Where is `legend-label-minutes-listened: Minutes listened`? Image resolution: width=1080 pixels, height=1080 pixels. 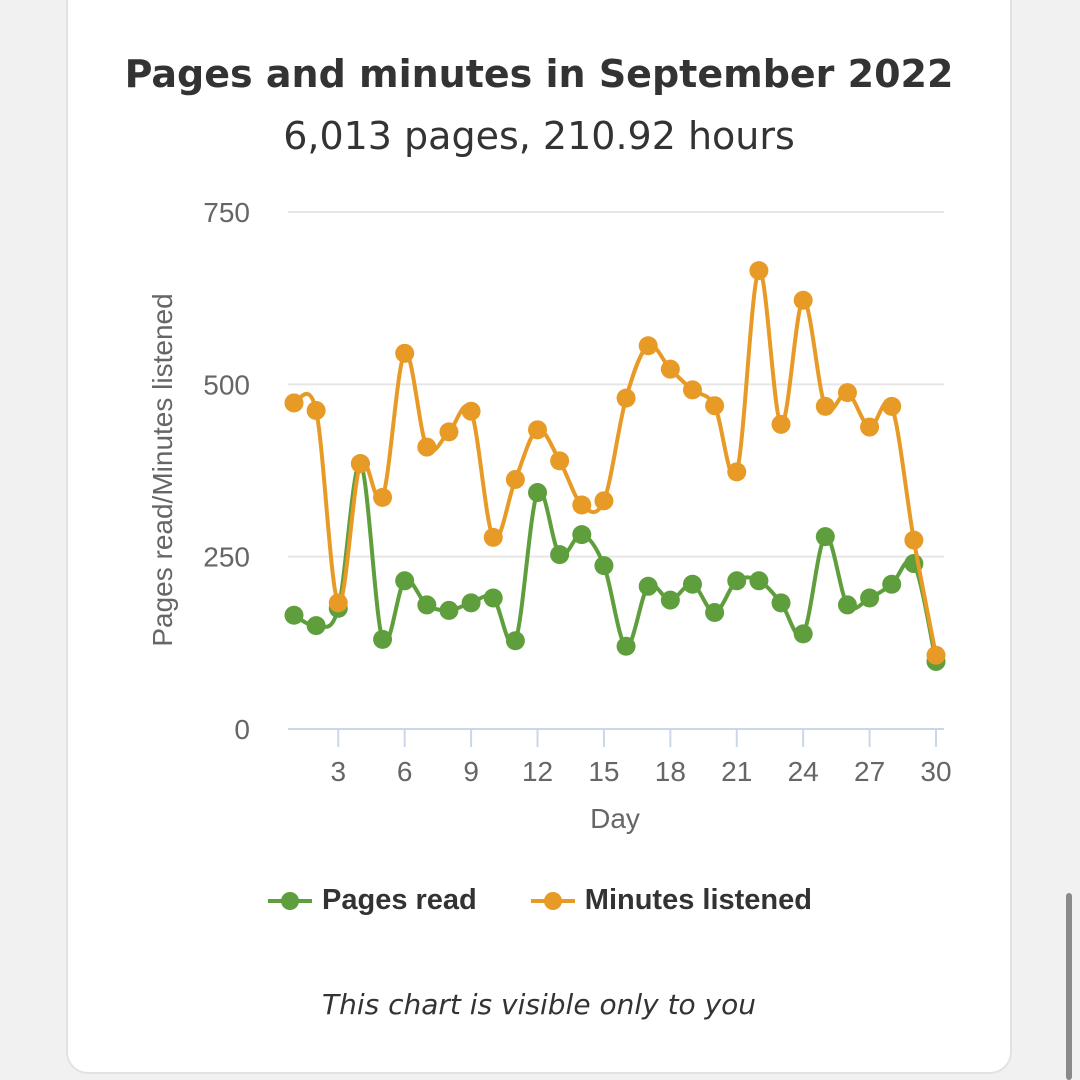 legend-label-minutes-listened: Minutes listened is located at coordinates (698, 900).